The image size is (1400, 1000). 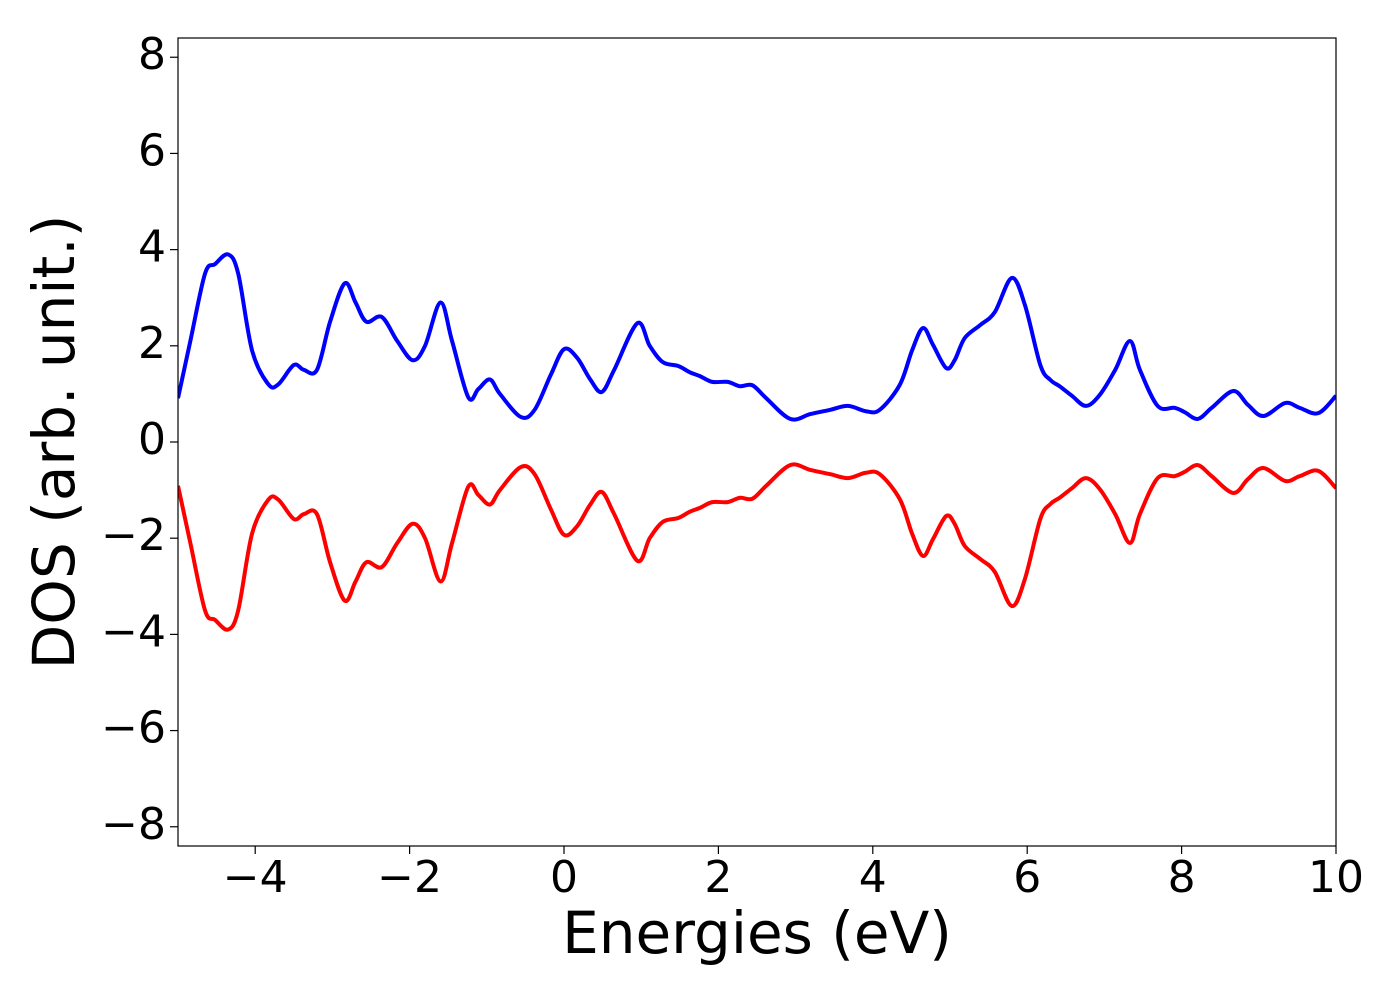 I want to click on y-tick-label: 0, so click(x=152, y=439).